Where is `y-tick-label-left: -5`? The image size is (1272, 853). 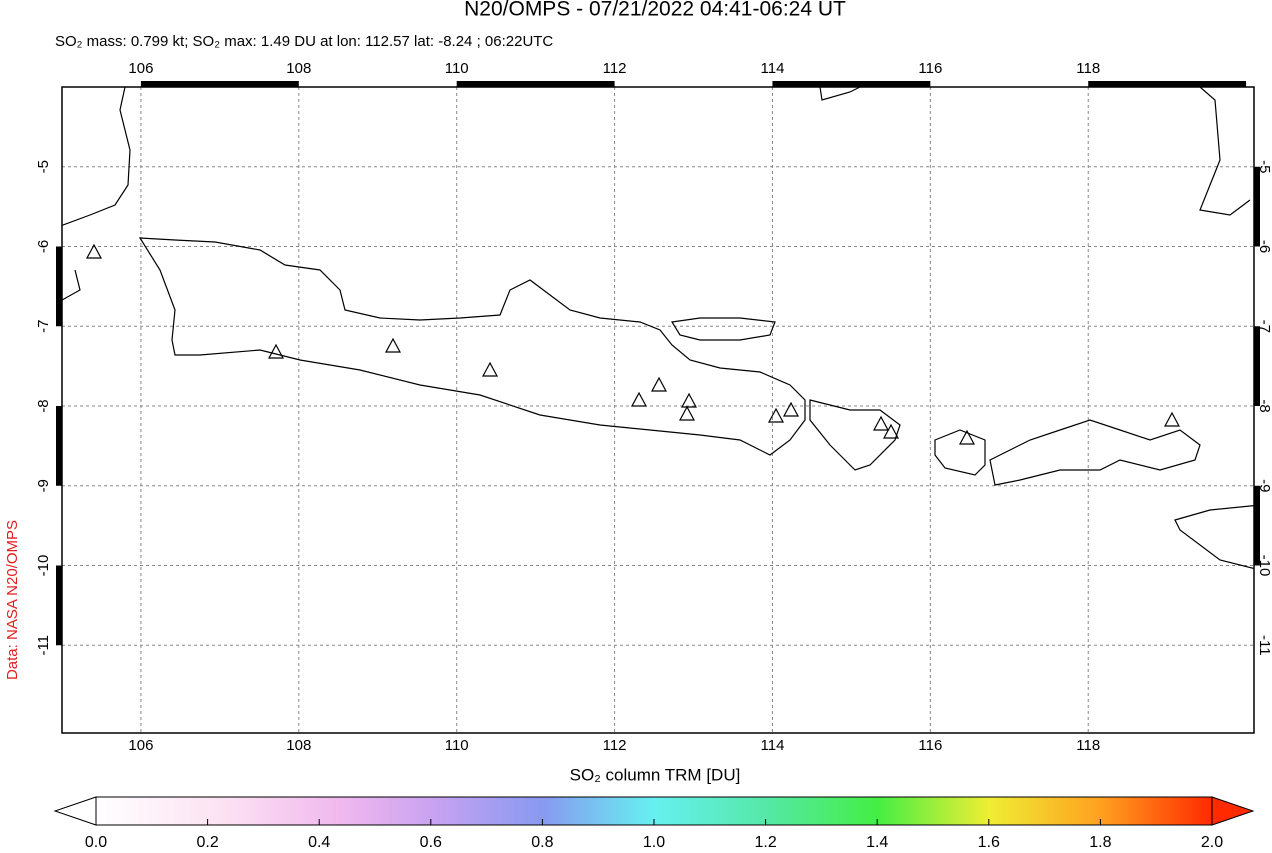 y-tick-label-left: -5 is located at coordinates (43, 166).